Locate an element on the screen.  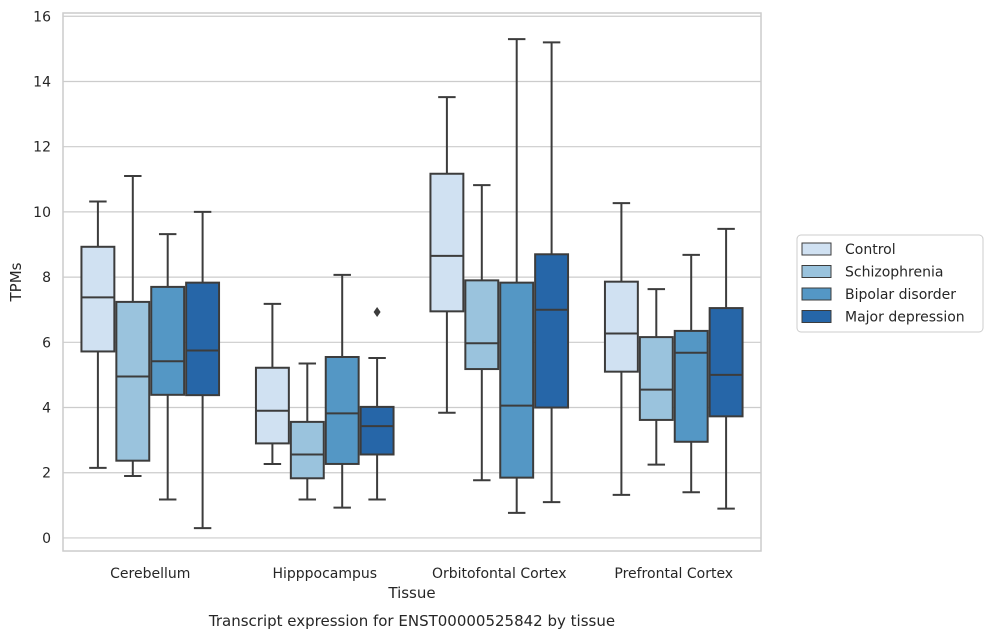
x-tick-label: Prefrontal Cortex is located at coordinates (673, 574).